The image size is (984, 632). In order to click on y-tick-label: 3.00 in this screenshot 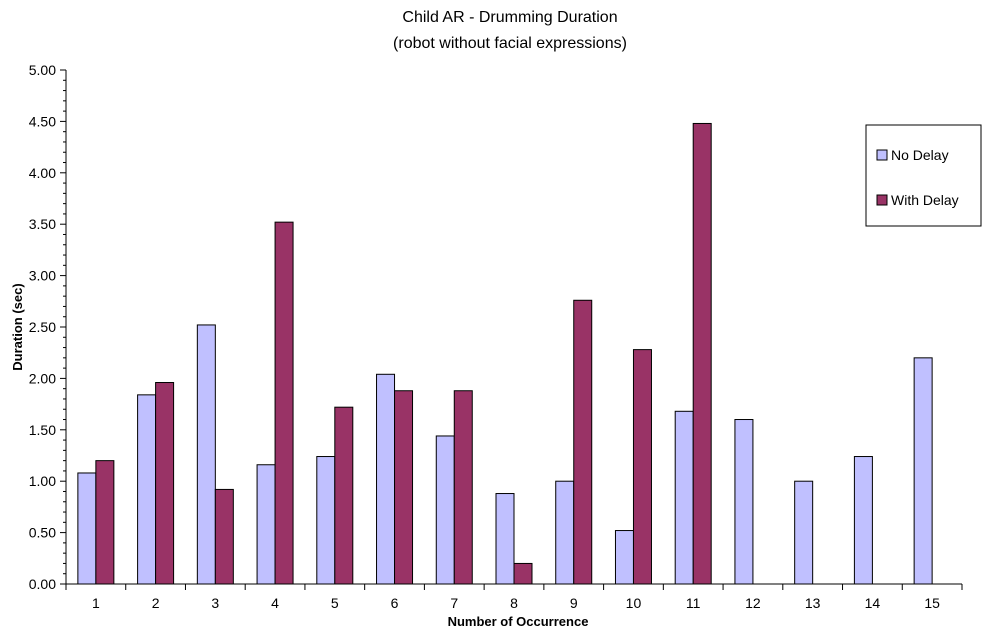, I will do `click(42, 276)`.